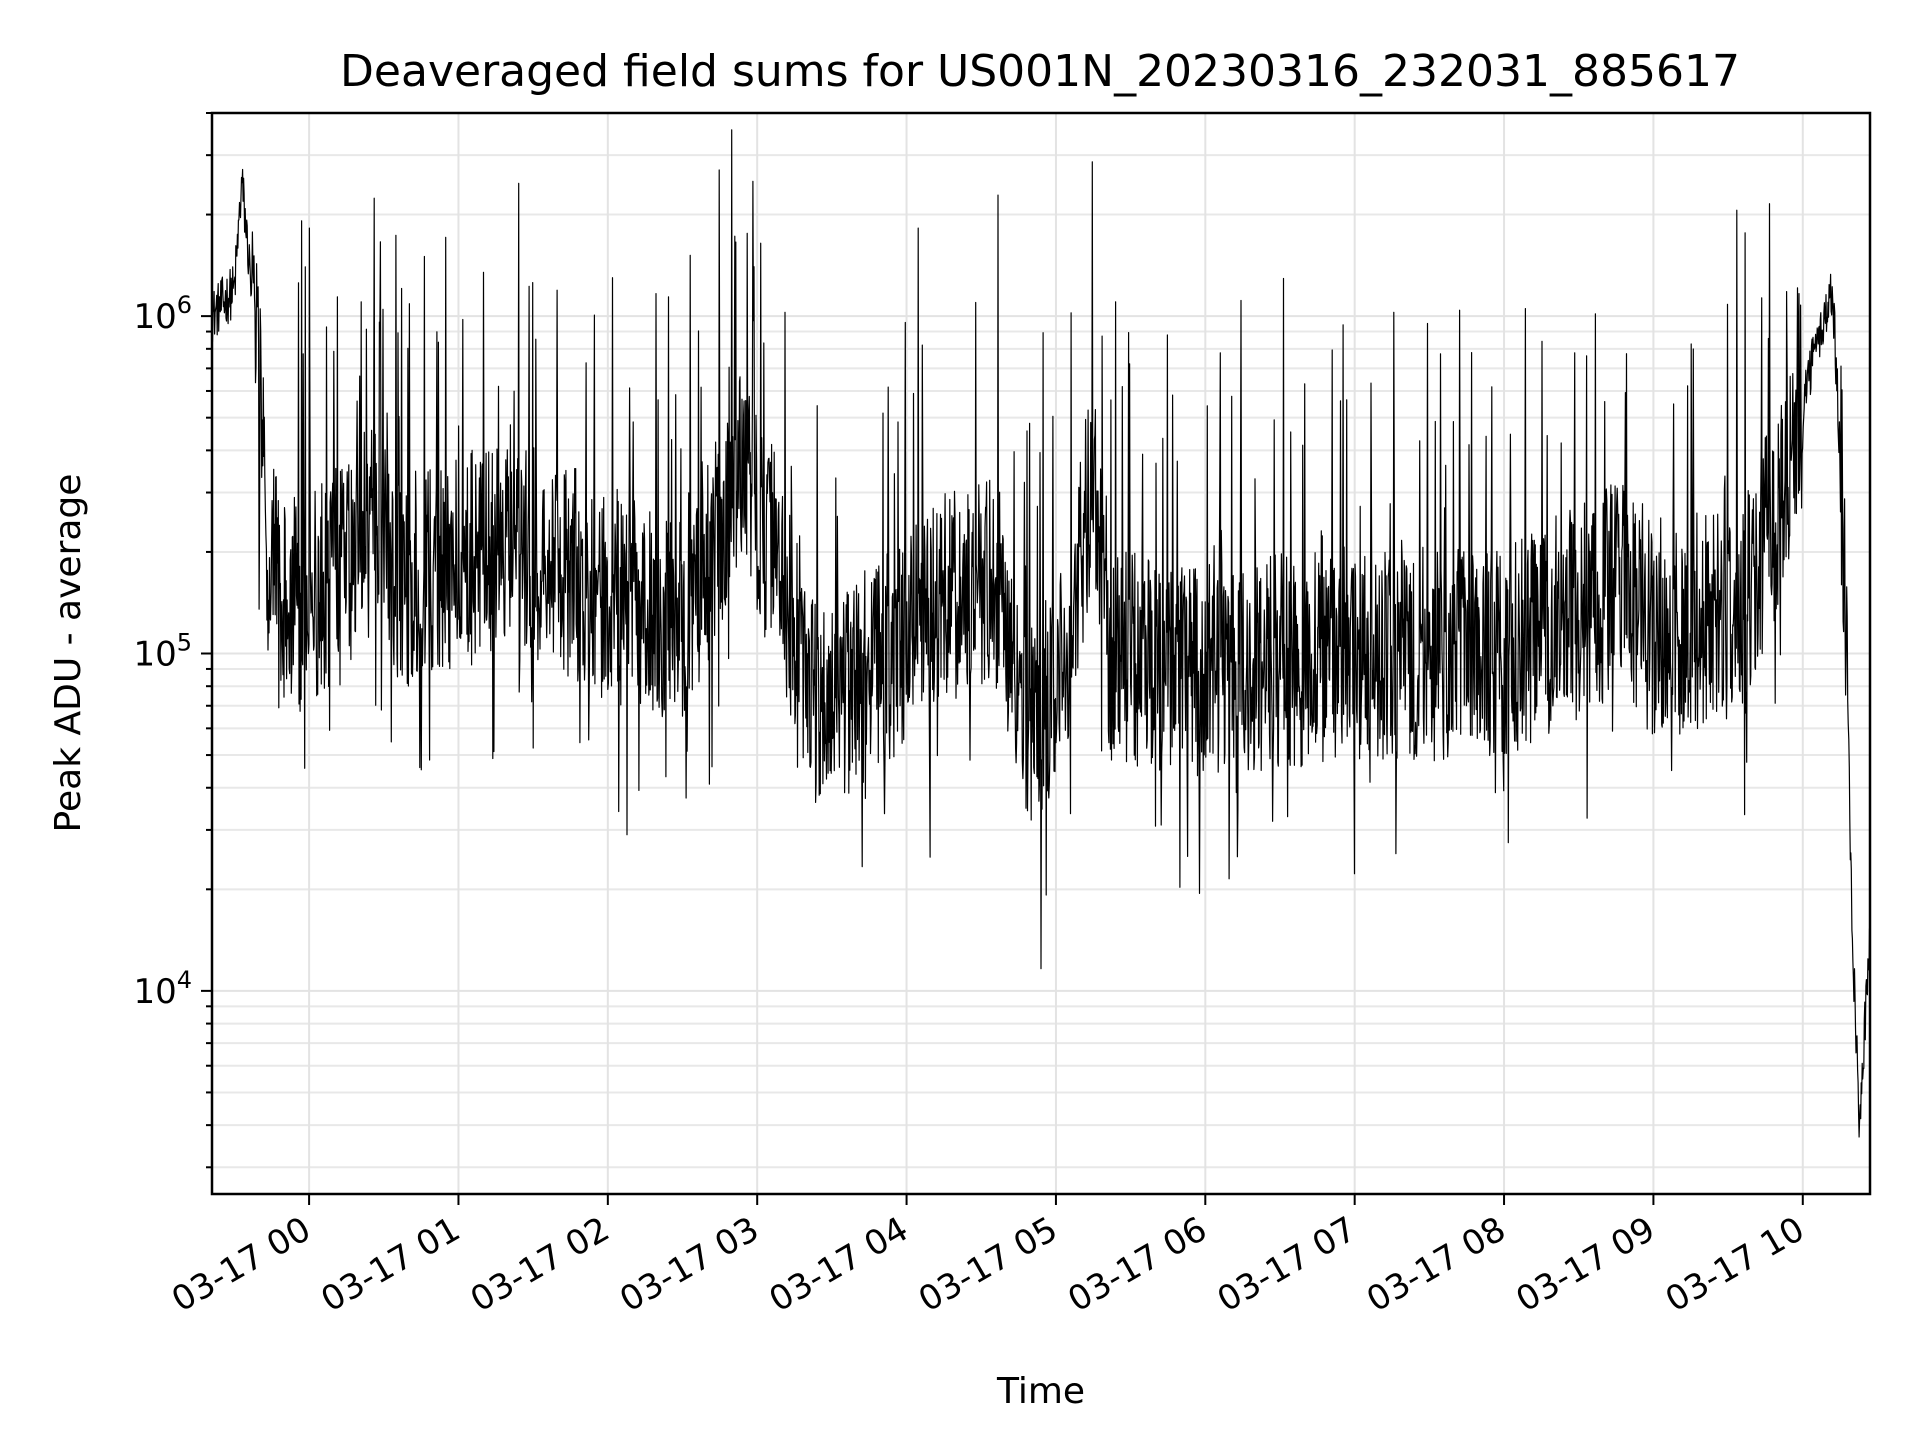 The width and height of the screenshot is (1920, 1440). Describe the element at coordinates (162, 652) in the screenshot. I see `y-tick-label: 10⁵` at that location.